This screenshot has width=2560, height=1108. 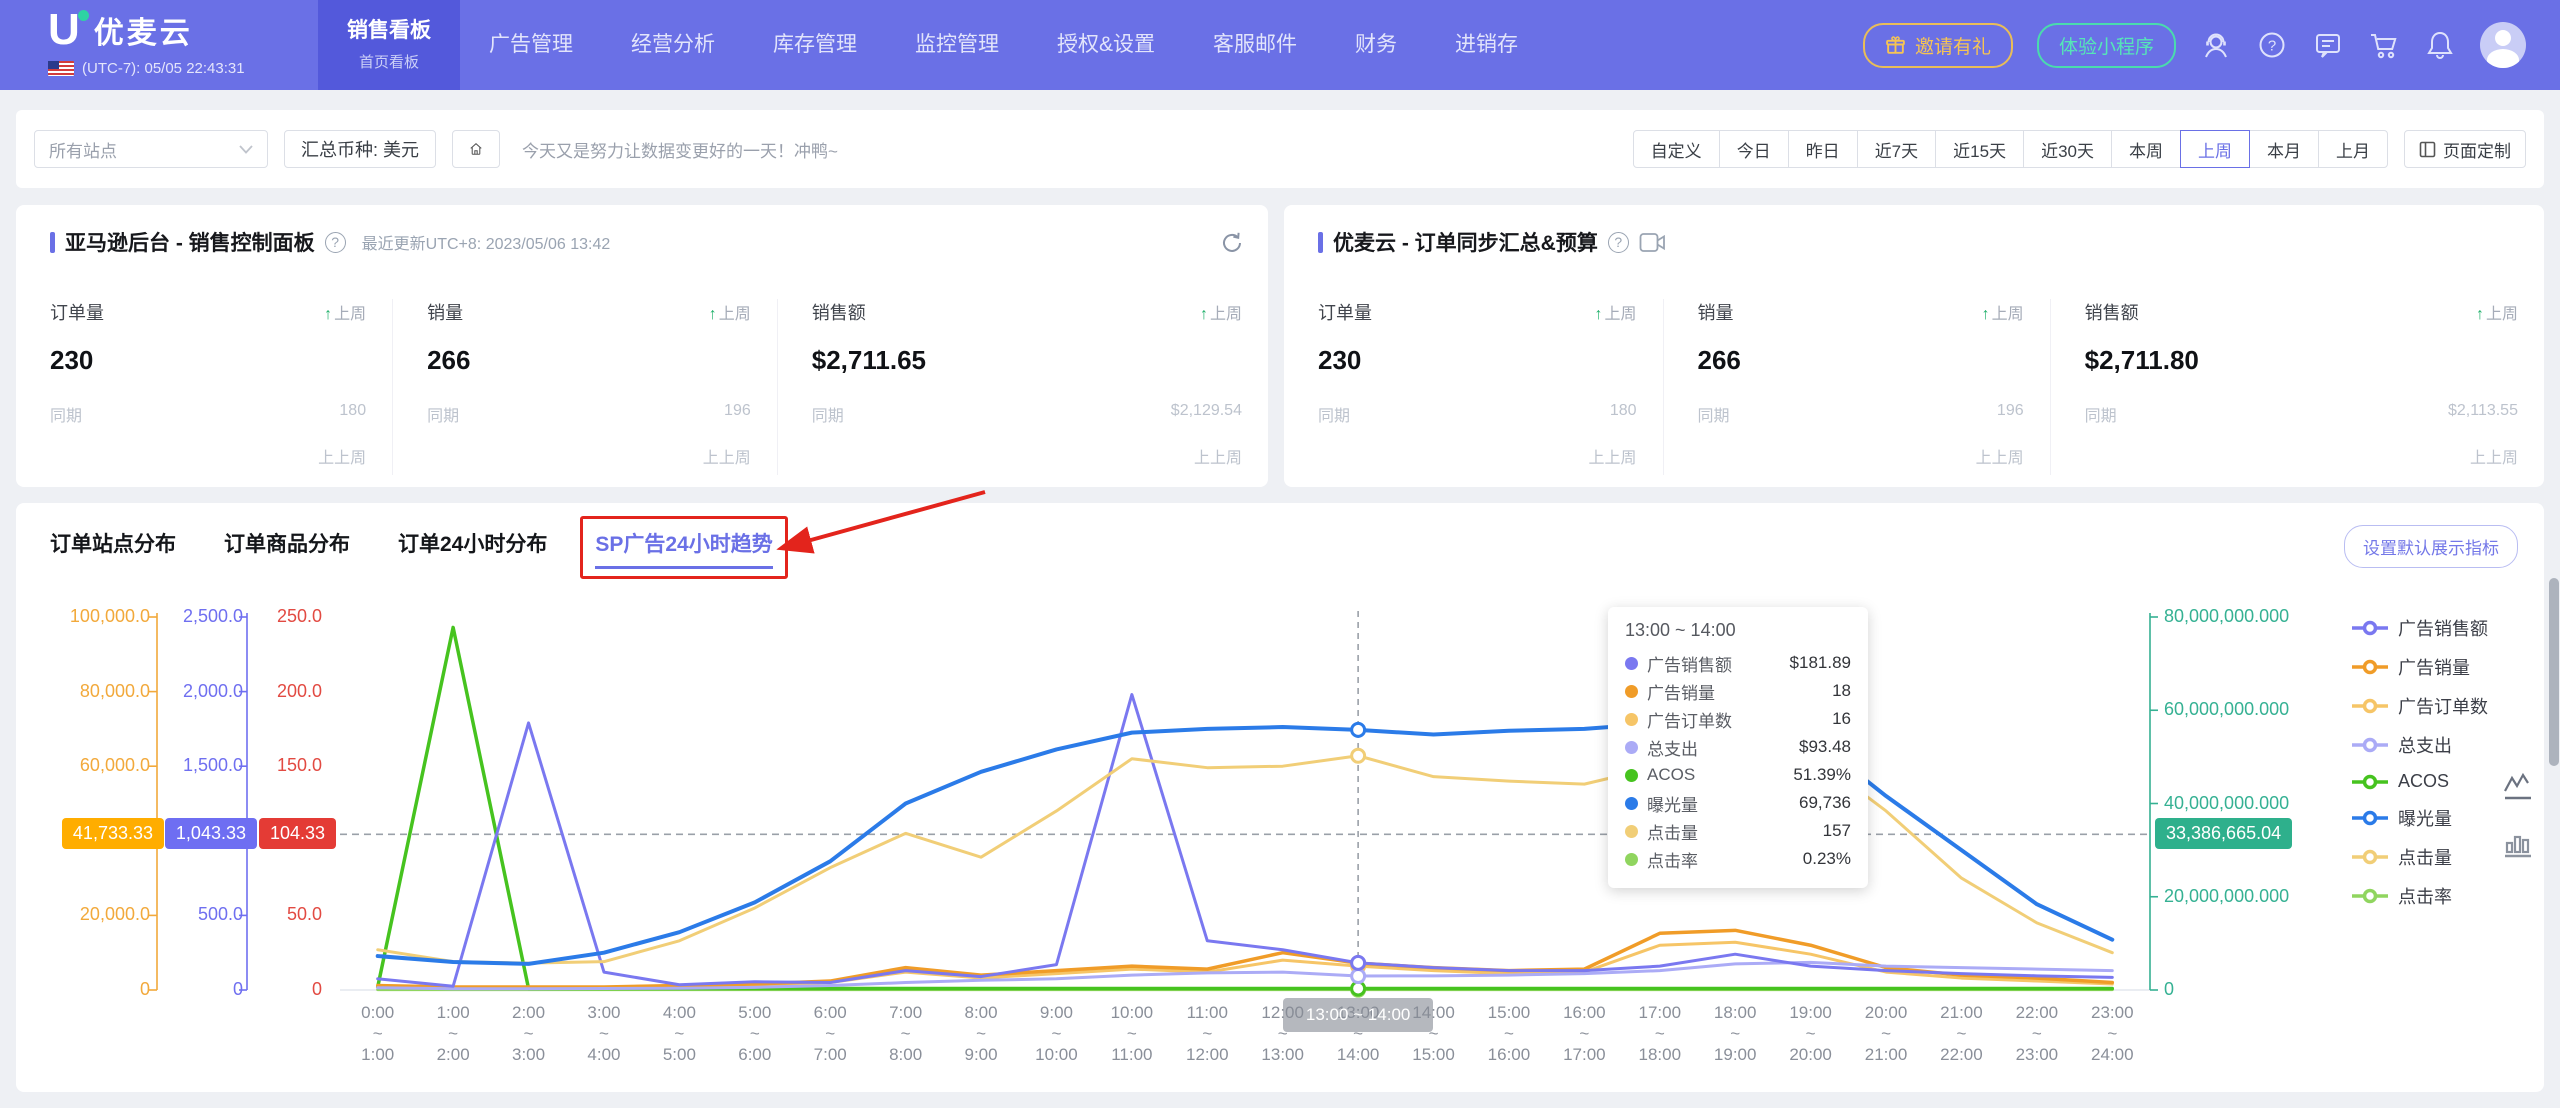 What do you see at coordinates (1255, 45) in the screenshot?
I see `nav-item-客服邮件: 客服邮件` at bounding box center [1255, 45].